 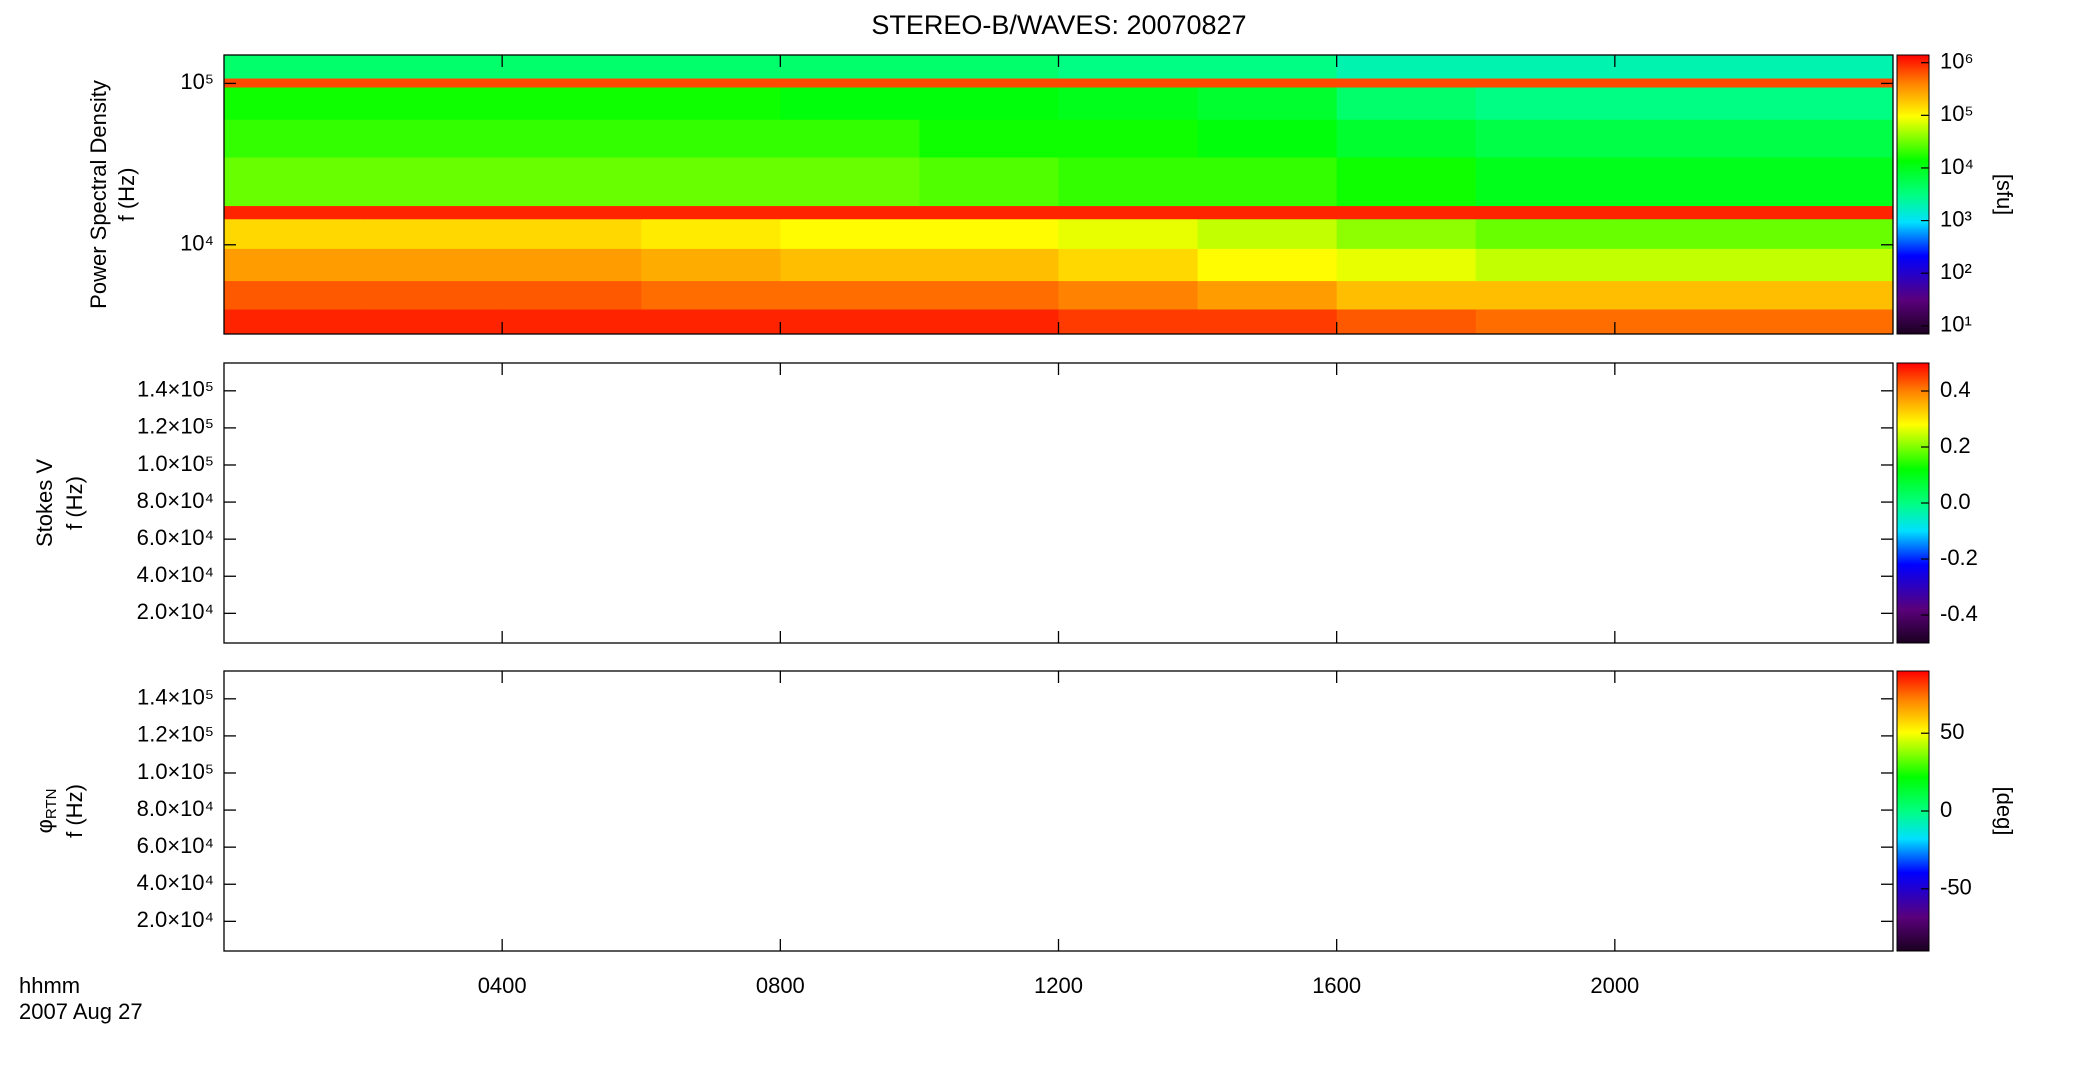 I want to click on colorbar-tick-label: 0, so click(x=1946, y=809).